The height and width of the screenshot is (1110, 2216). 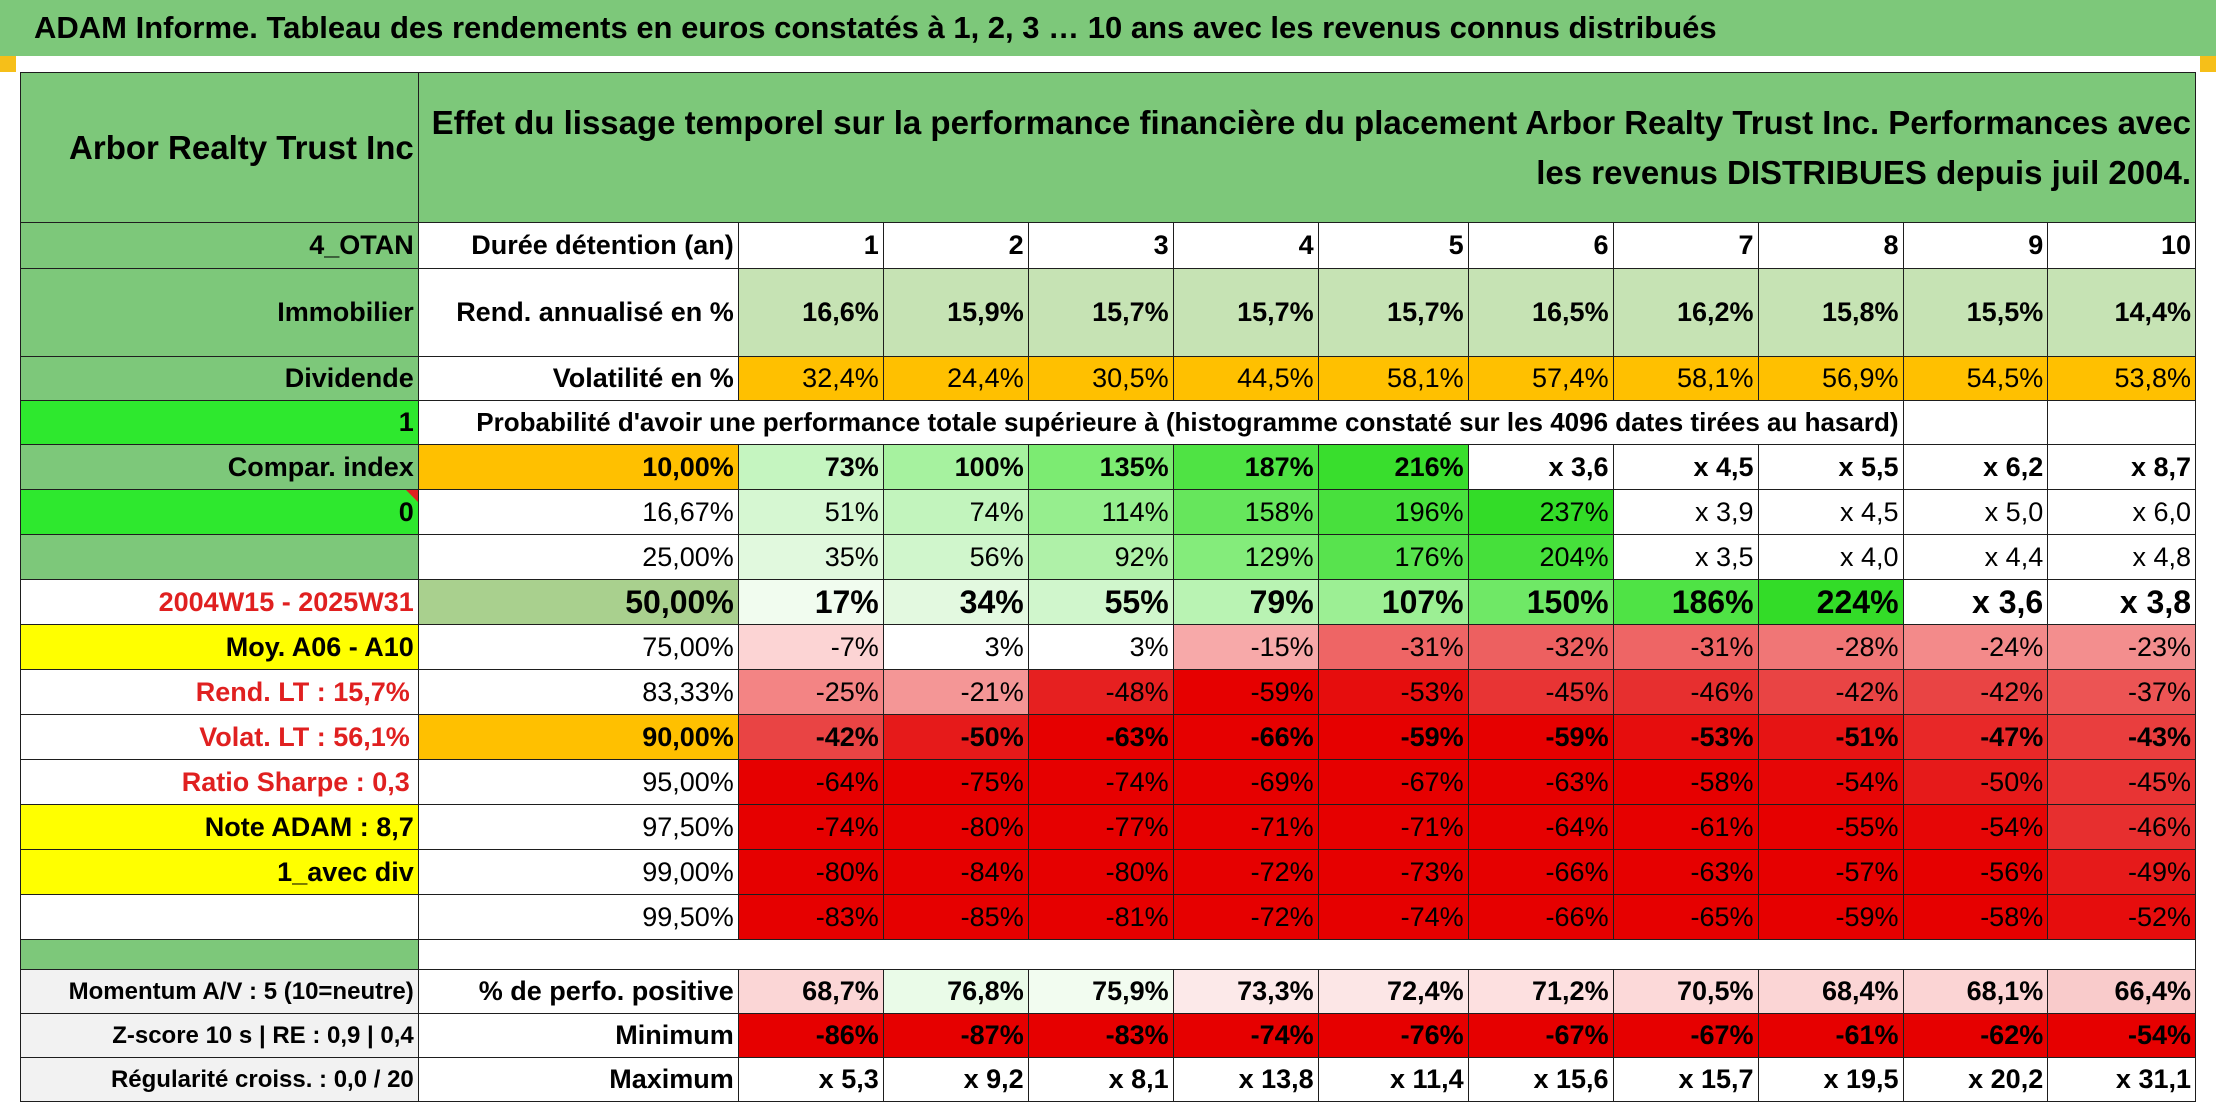 What do you see at coordinates (810, 1079) in the screenshot?
I see `maximum-cell: x 5,3` at bounding box center [810, 1079].